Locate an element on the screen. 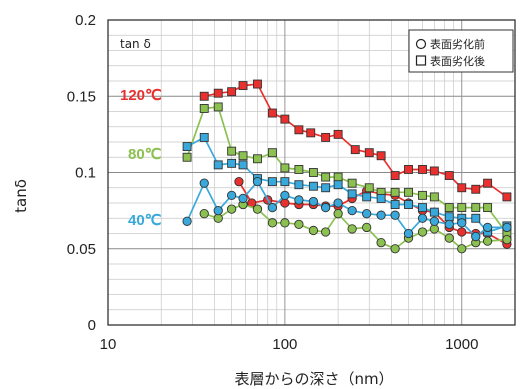 The height and width of the screenshot is (389, 531). legend-square-icon is located at coordinates (421, 60).